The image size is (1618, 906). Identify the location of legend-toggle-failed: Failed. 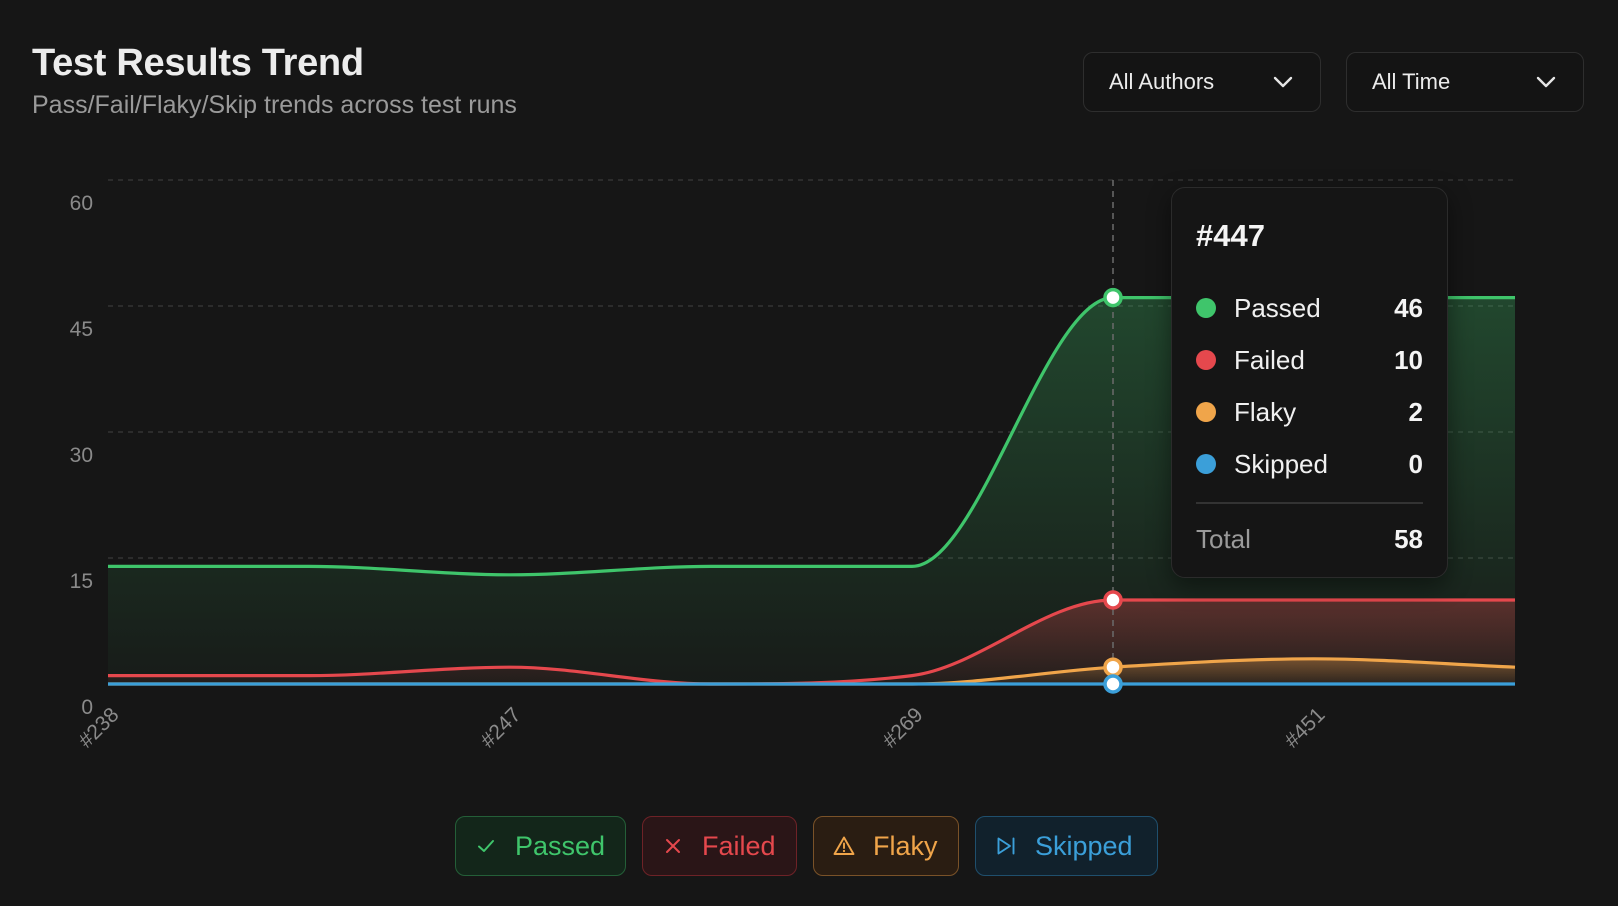
(719, 846).